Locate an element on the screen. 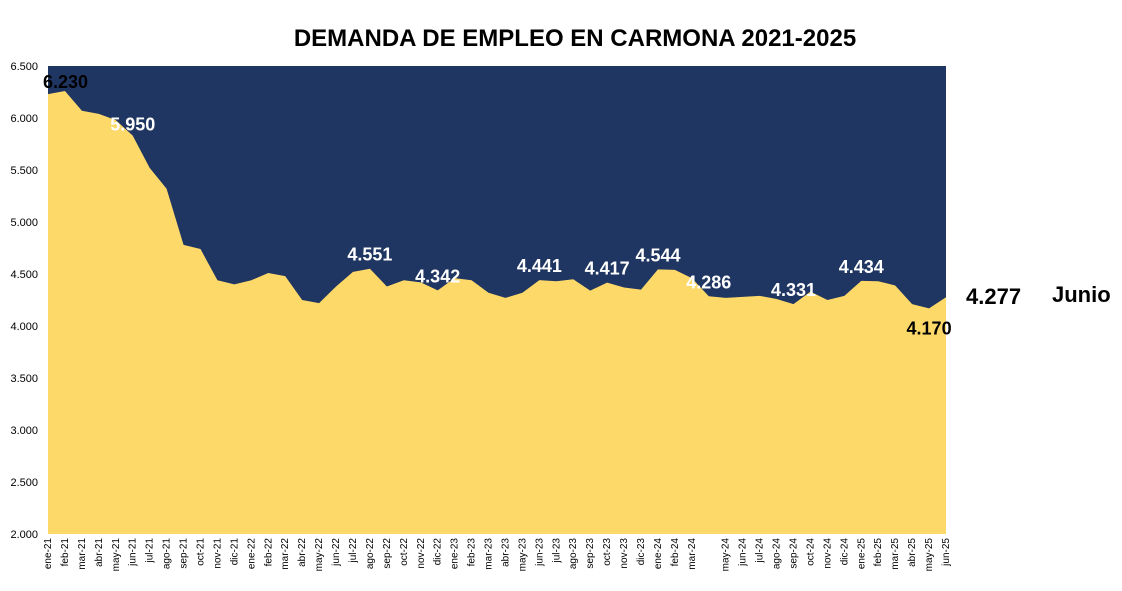 Image resolution: width=1122 pixels, height=591 pixels. x-tick-label: jul-24 is located at coordinates (760, 551).